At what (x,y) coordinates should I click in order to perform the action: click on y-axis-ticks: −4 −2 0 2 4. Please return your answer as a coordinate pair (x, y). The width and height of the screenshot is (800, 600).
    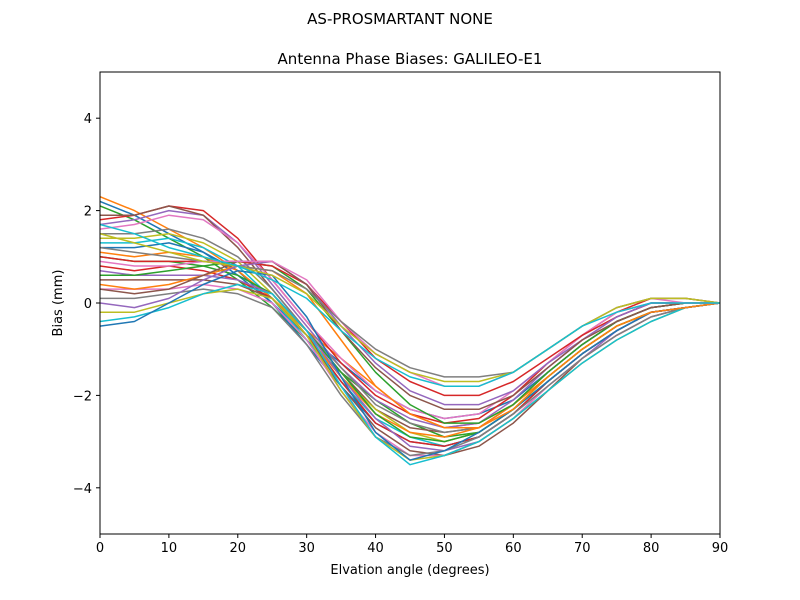
    Looking at the image, I should click on (86, 304).